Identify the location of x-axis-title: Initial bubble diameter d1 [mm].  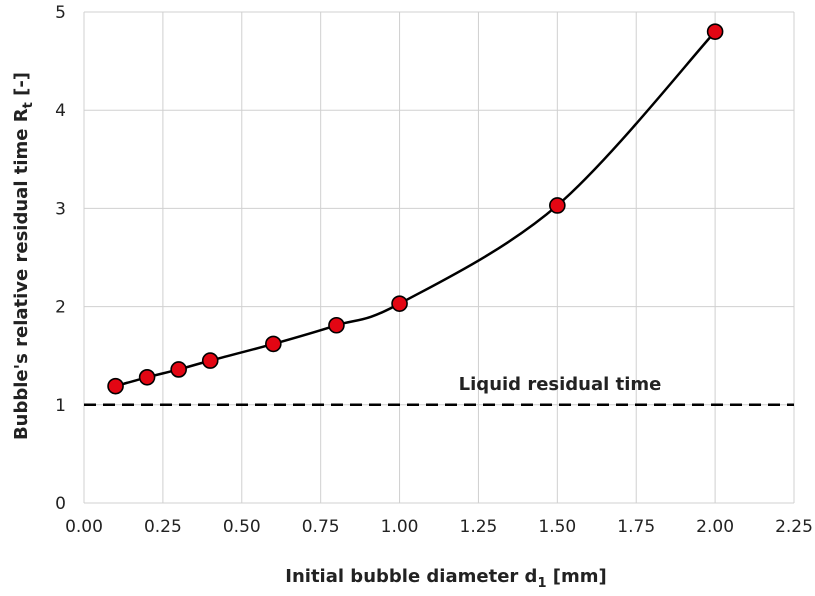
(445, 578).